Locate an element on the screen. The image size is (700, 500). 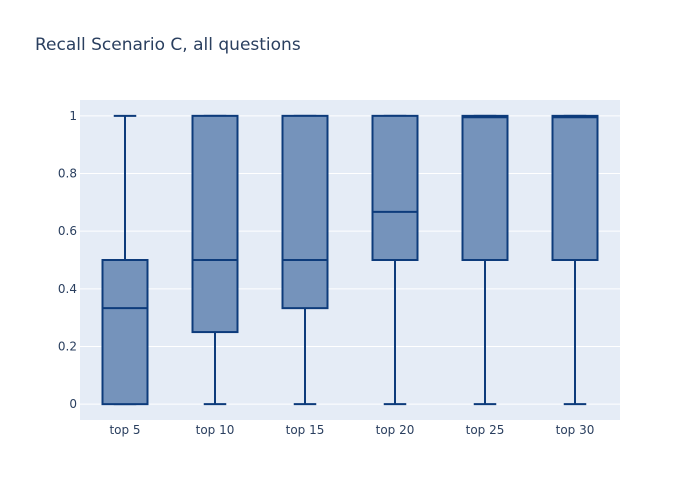
y-tick-label: 0.8 is located at coordinates (67, 174).